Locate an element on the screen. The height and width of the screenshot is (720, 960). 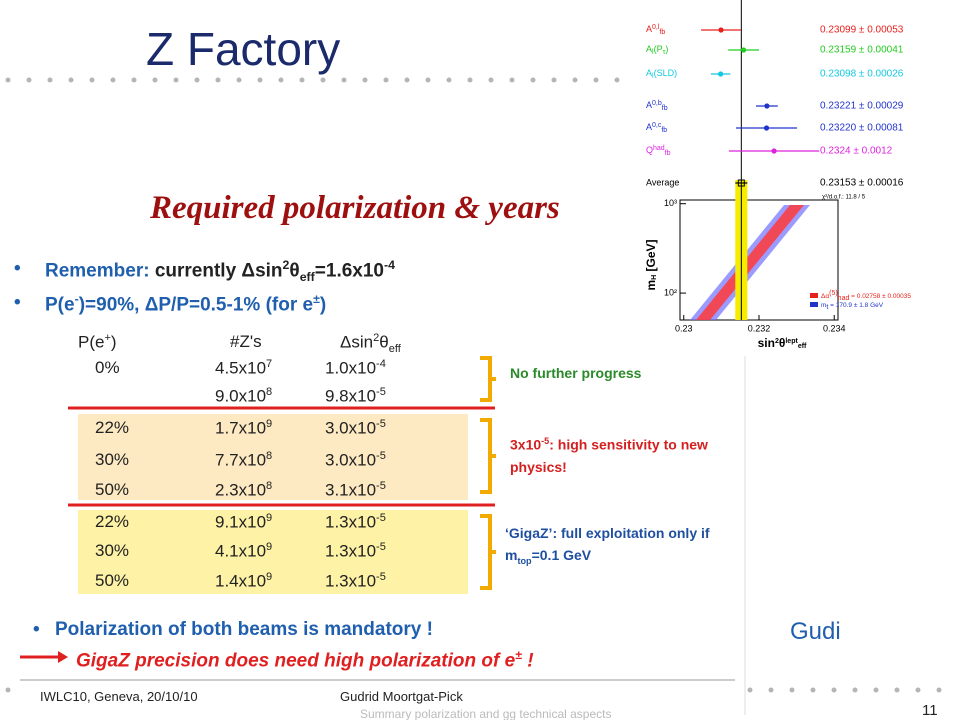
table-cell: 1.0x10⁻⁴ is located at coordinates (355, 368).